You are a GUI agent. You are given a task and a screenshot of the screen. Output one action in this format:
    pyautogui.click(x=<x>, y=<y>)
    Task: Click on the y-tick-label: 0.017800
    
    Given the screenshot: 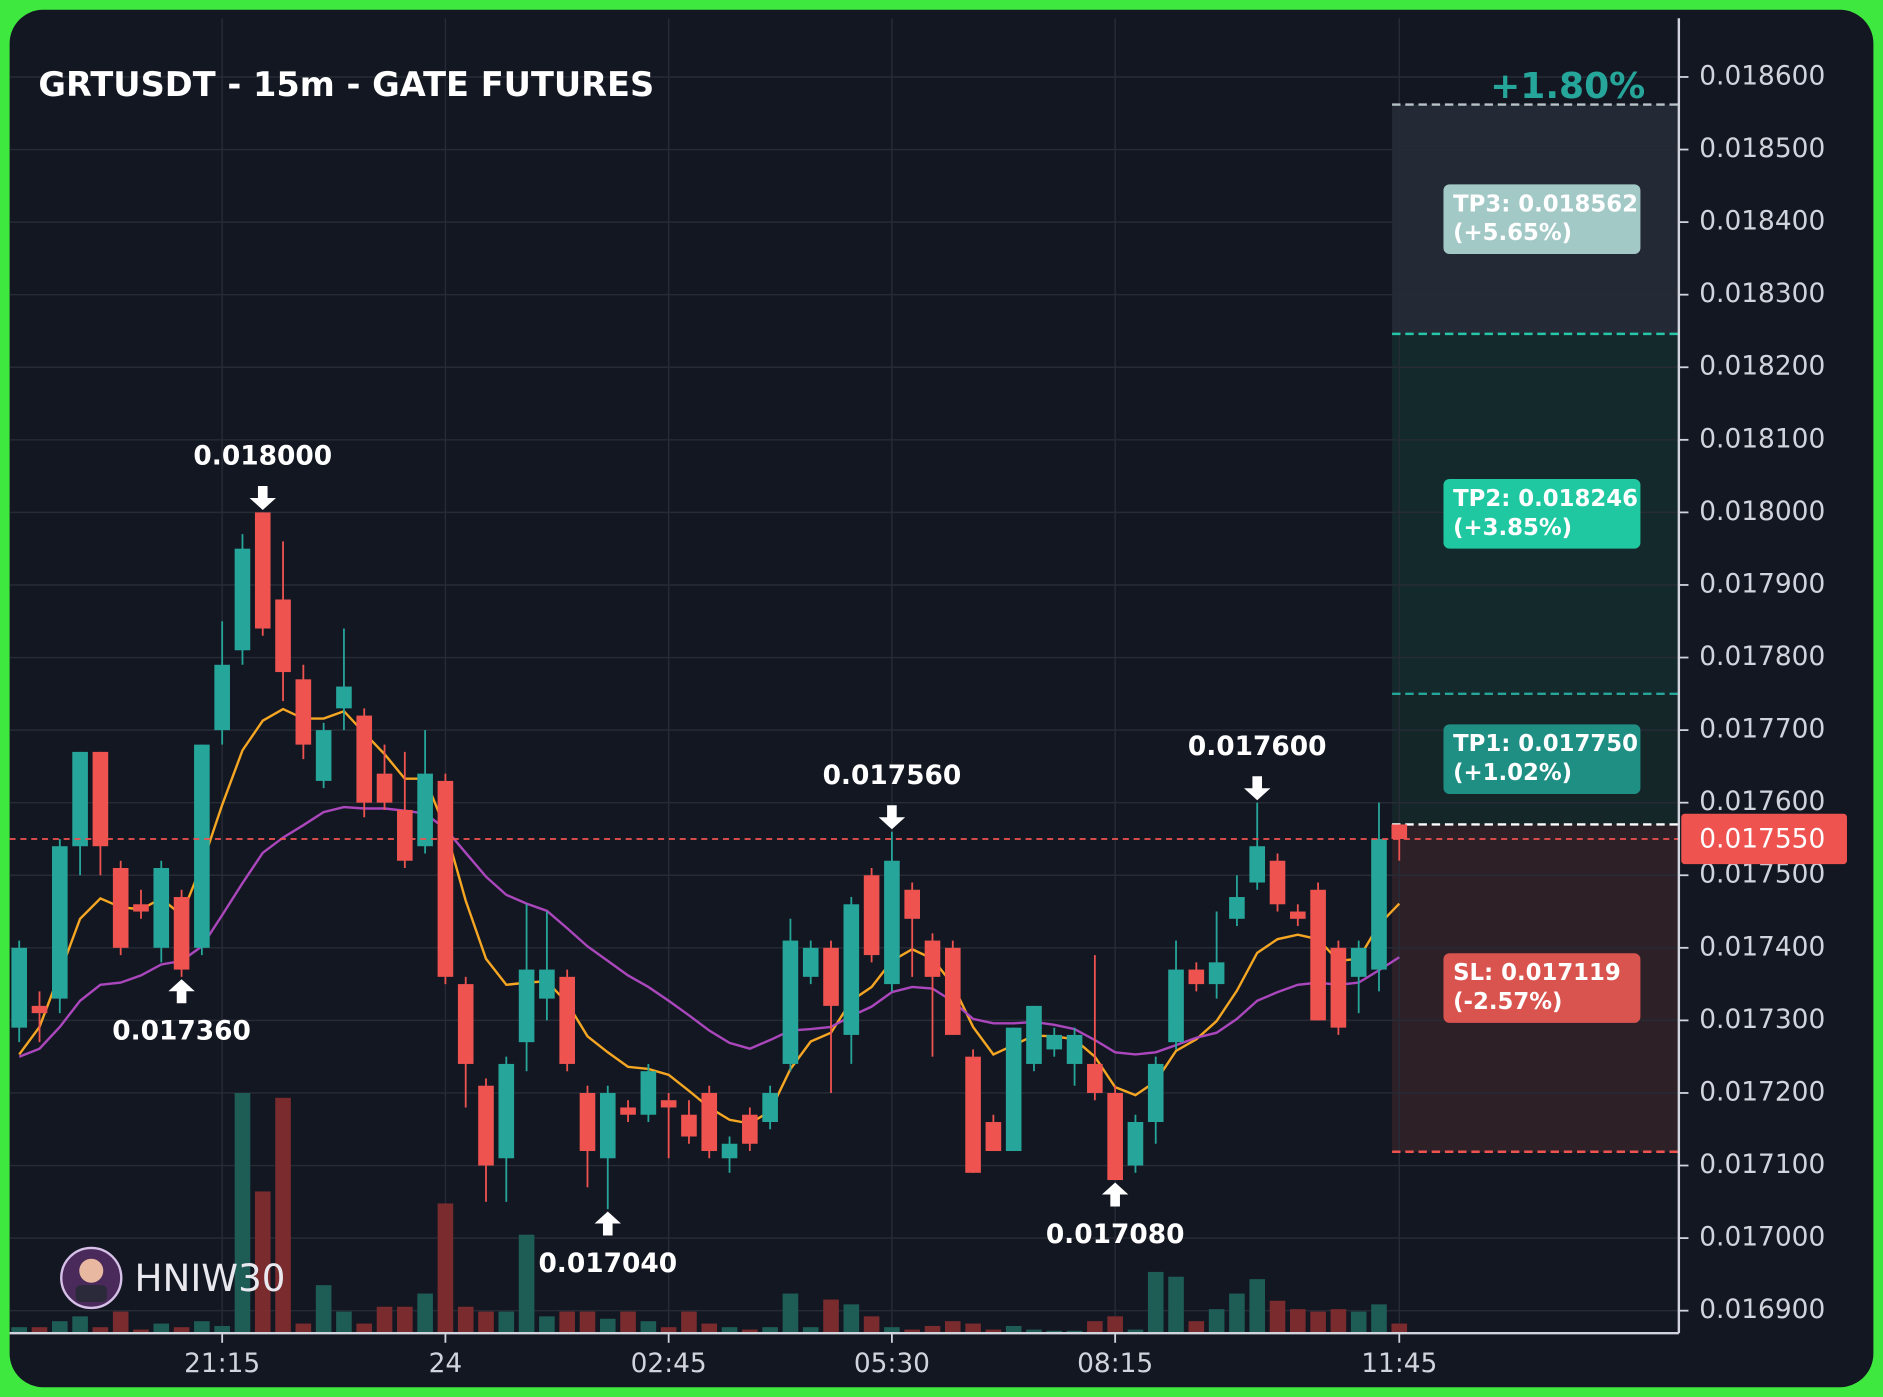 What is the action you would take?
    pyautogui.click(x=1762, y=656)
    